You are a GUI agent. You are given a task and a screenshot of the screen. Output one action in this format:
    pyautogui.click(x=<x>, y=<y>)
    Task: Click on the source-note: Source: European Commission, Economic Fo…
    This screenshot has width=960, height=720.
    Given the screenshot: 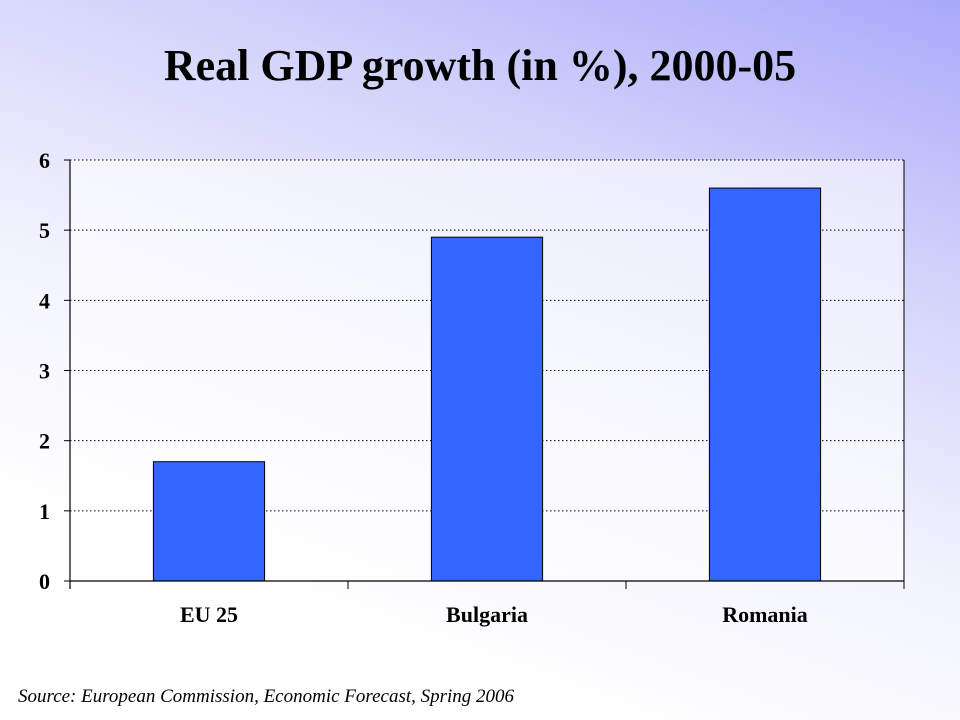 What is the action you would take?
    pyautogui.click(x=266, y=696)
    